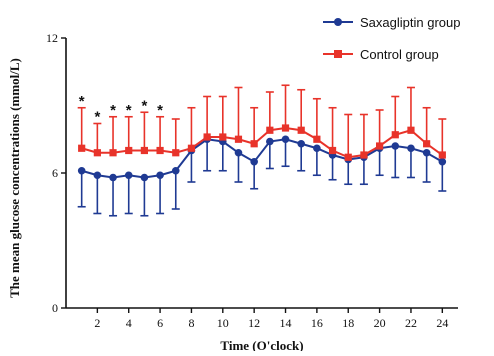 The width and height of the screenshot is (494, 356). I want to click on x-tick-label: 16, so click(317, 323).